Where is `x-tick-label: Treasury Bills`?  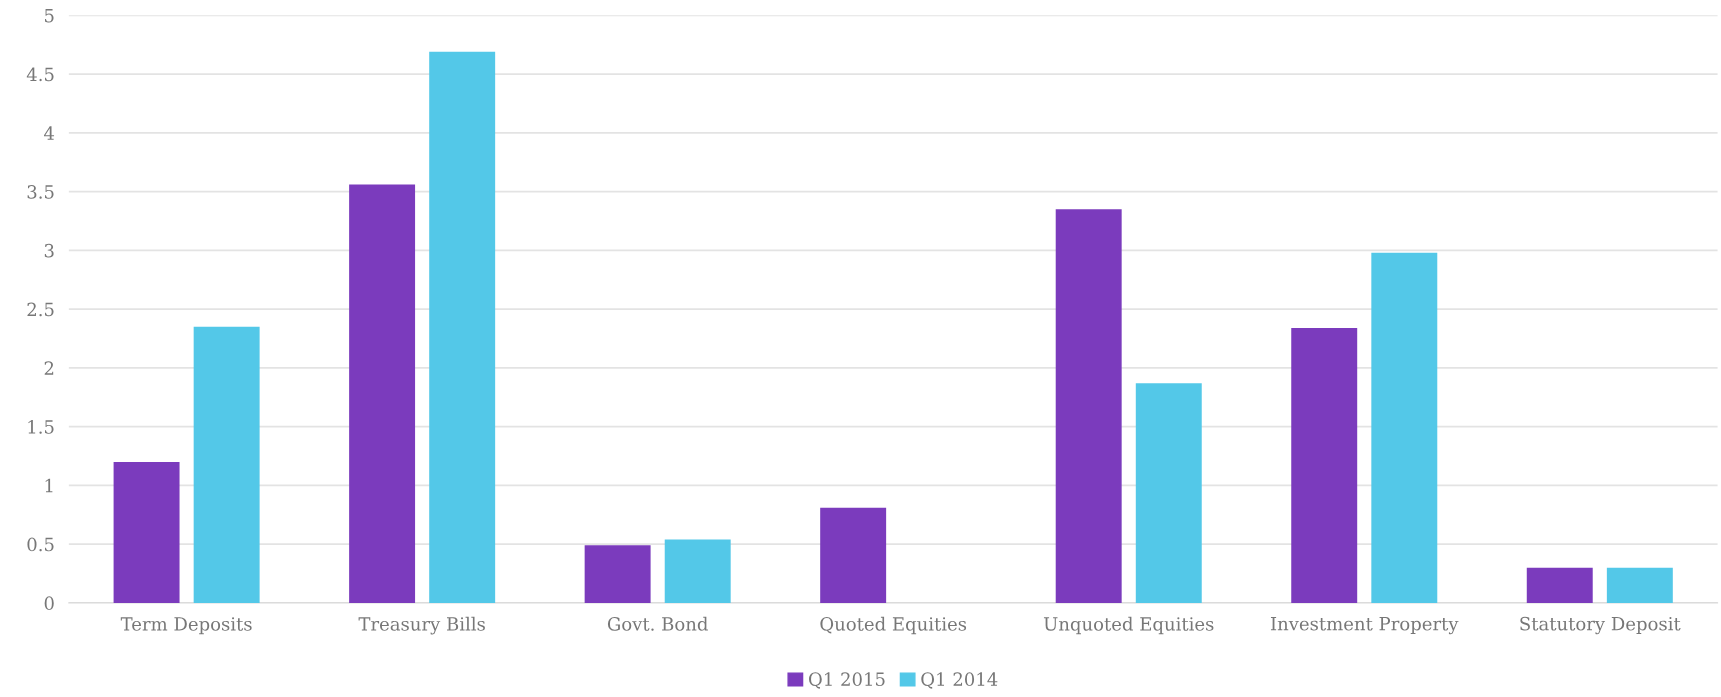 x-tick-label: Treasury Bills is located at coordinates (421, 625).